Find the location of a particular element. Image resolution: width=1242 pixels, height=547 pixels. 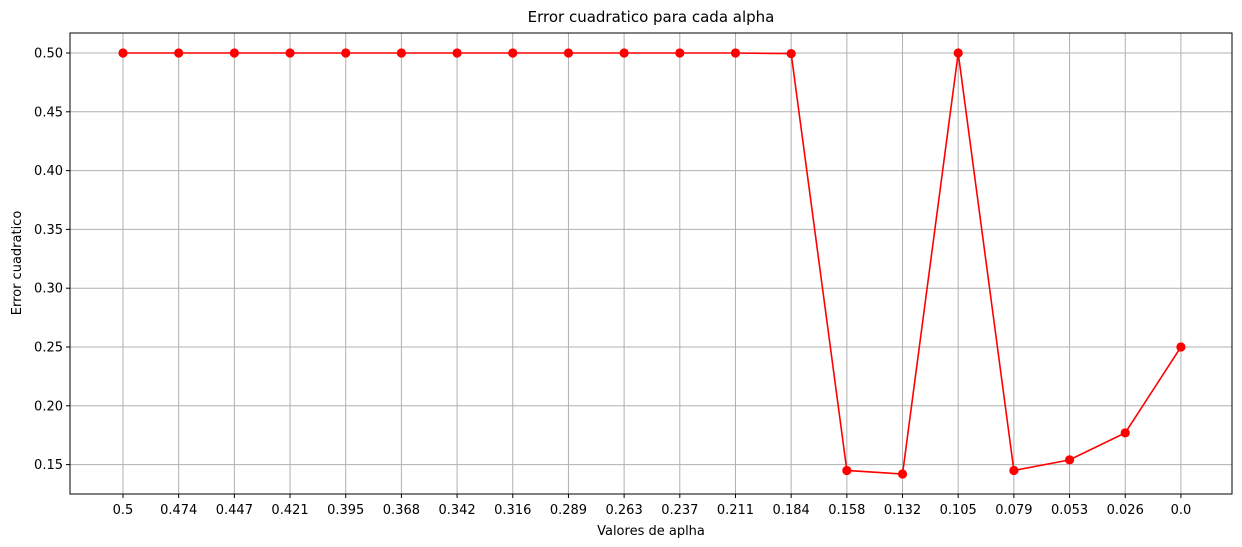

x-tick-label: 0.368 is located at coordinates (401, 510).